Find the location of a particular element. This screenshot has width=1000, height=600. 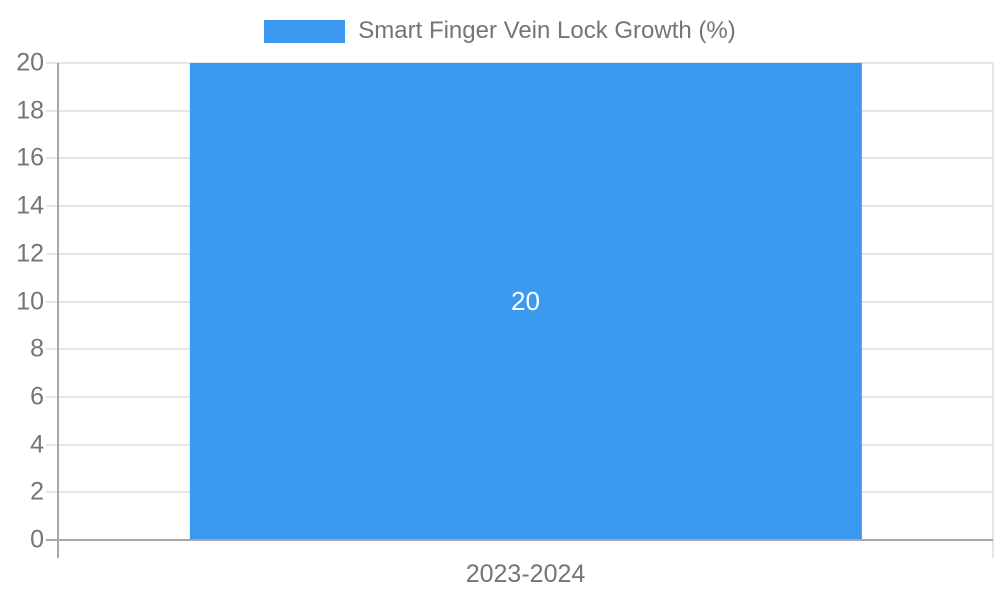

legend-label: Smart Finger Vein Lock Growth (%) is located at coordinates (547, 30).